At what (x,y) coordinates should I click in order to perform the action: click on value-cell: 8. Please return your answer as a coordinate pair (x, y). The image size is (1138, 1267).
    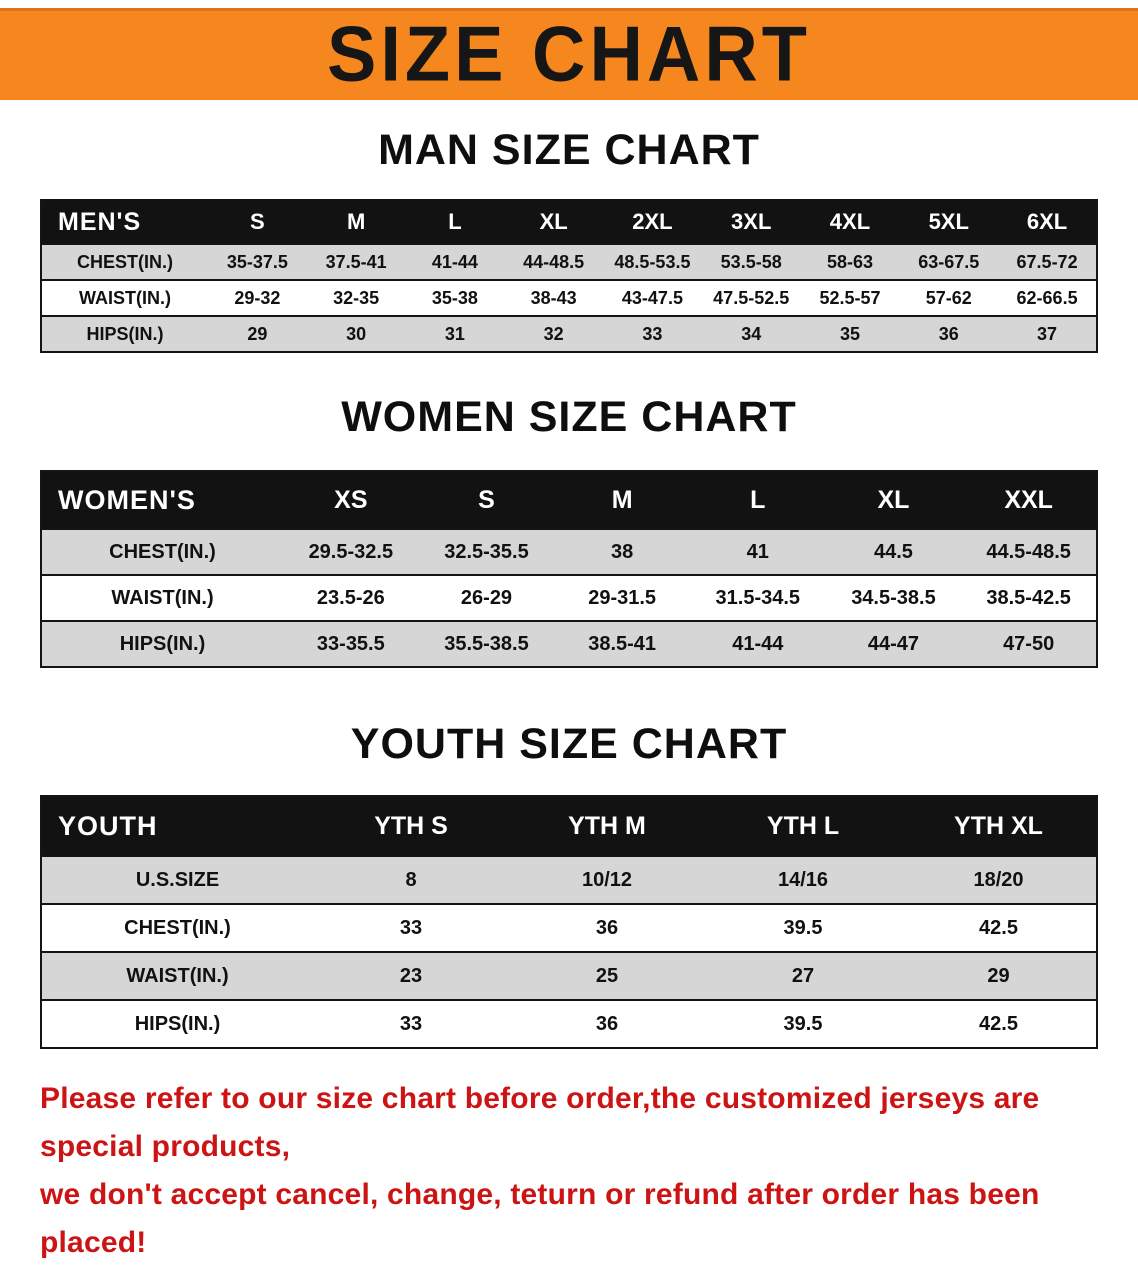
    Looking at the image, I should click on (411, 880).